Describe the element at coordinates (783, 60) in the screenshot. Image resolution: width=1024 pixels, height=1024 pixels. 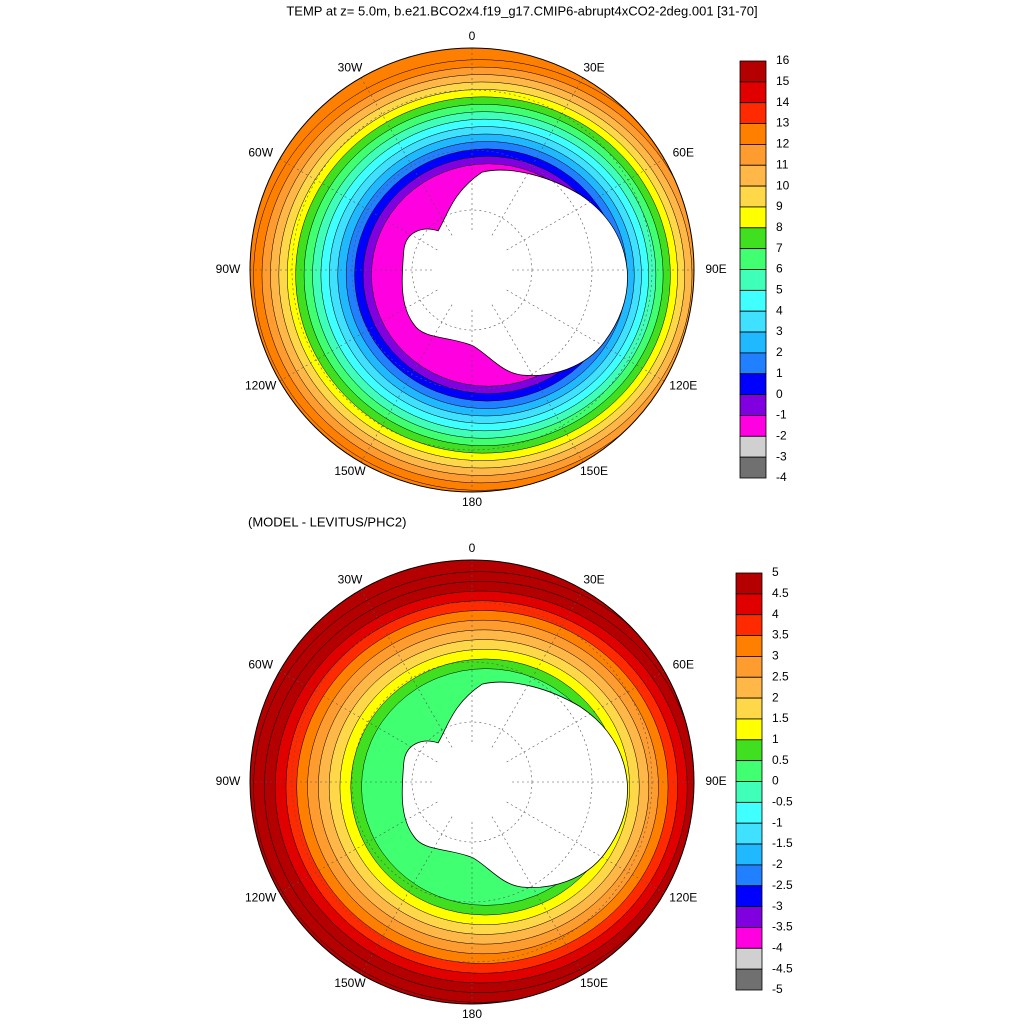
I see `colorbar-label: 16` at that location.